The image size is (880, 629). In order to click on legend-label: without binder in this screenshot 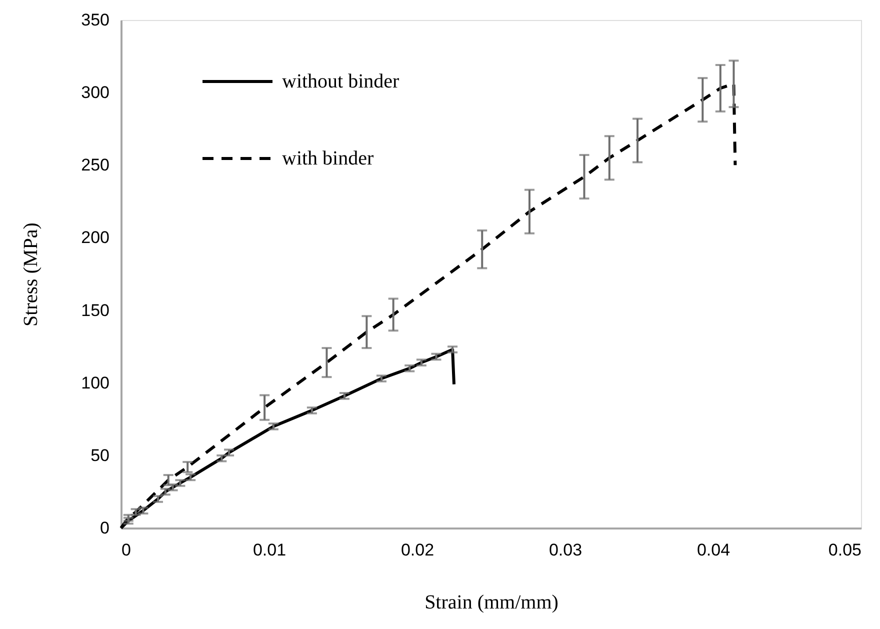, I will do `click(341, 81)`.